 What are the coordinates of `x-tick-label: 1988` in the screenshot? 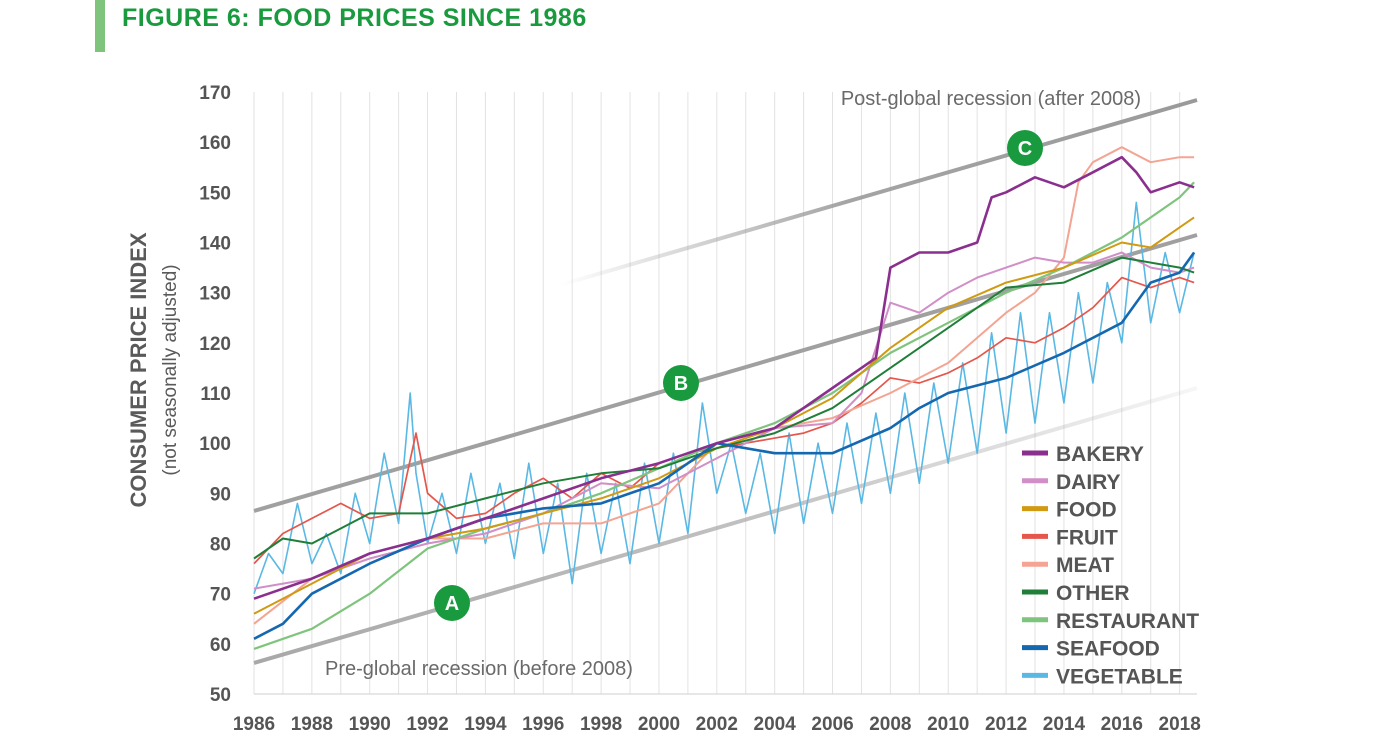 It's located at (312, 724).